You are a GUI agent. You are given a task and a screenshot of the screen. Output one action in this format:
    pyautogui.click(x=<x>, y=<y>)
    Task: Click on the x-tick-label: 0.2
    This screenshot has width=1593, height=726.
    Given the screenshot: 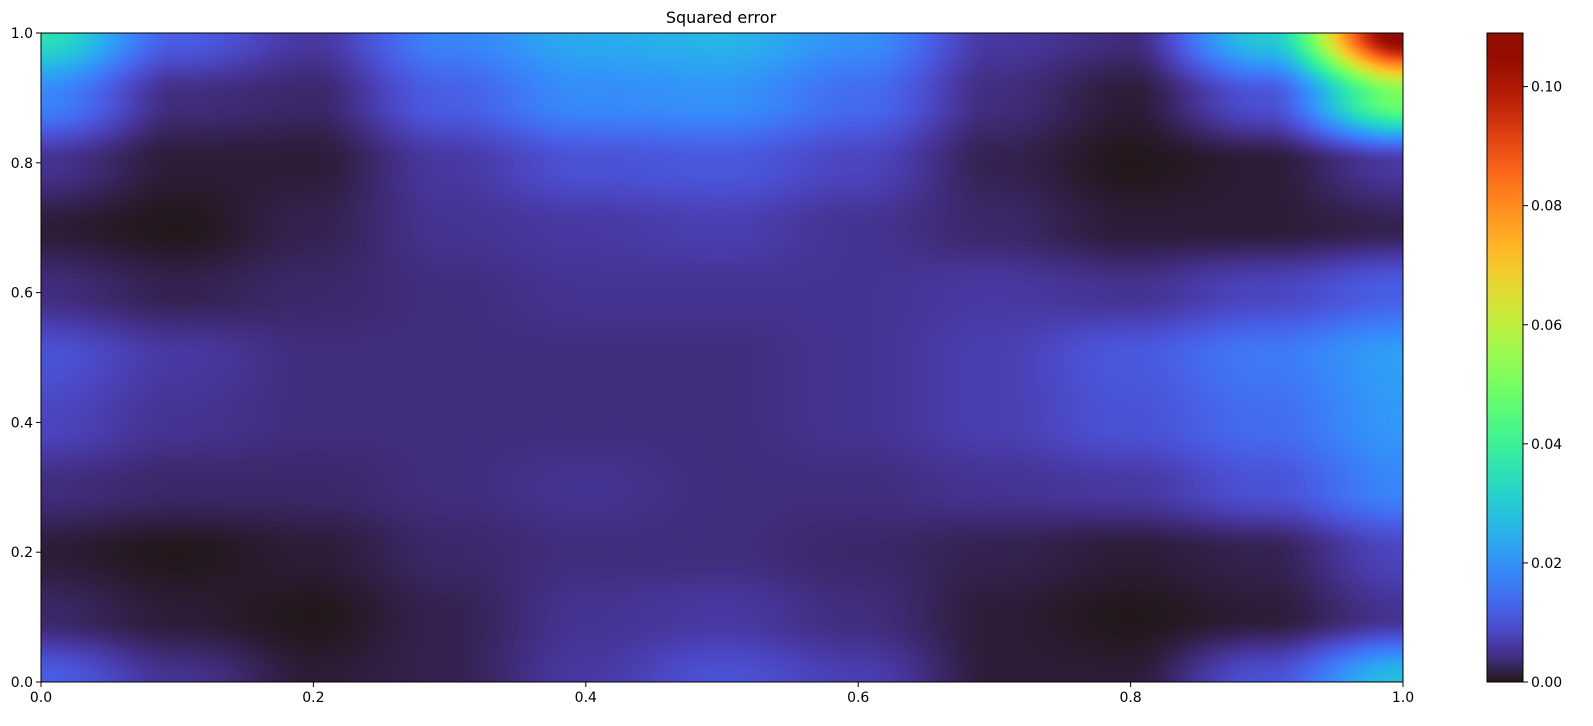 What is the action you would take?
    pyautogui.click(x=313, y=698)
    